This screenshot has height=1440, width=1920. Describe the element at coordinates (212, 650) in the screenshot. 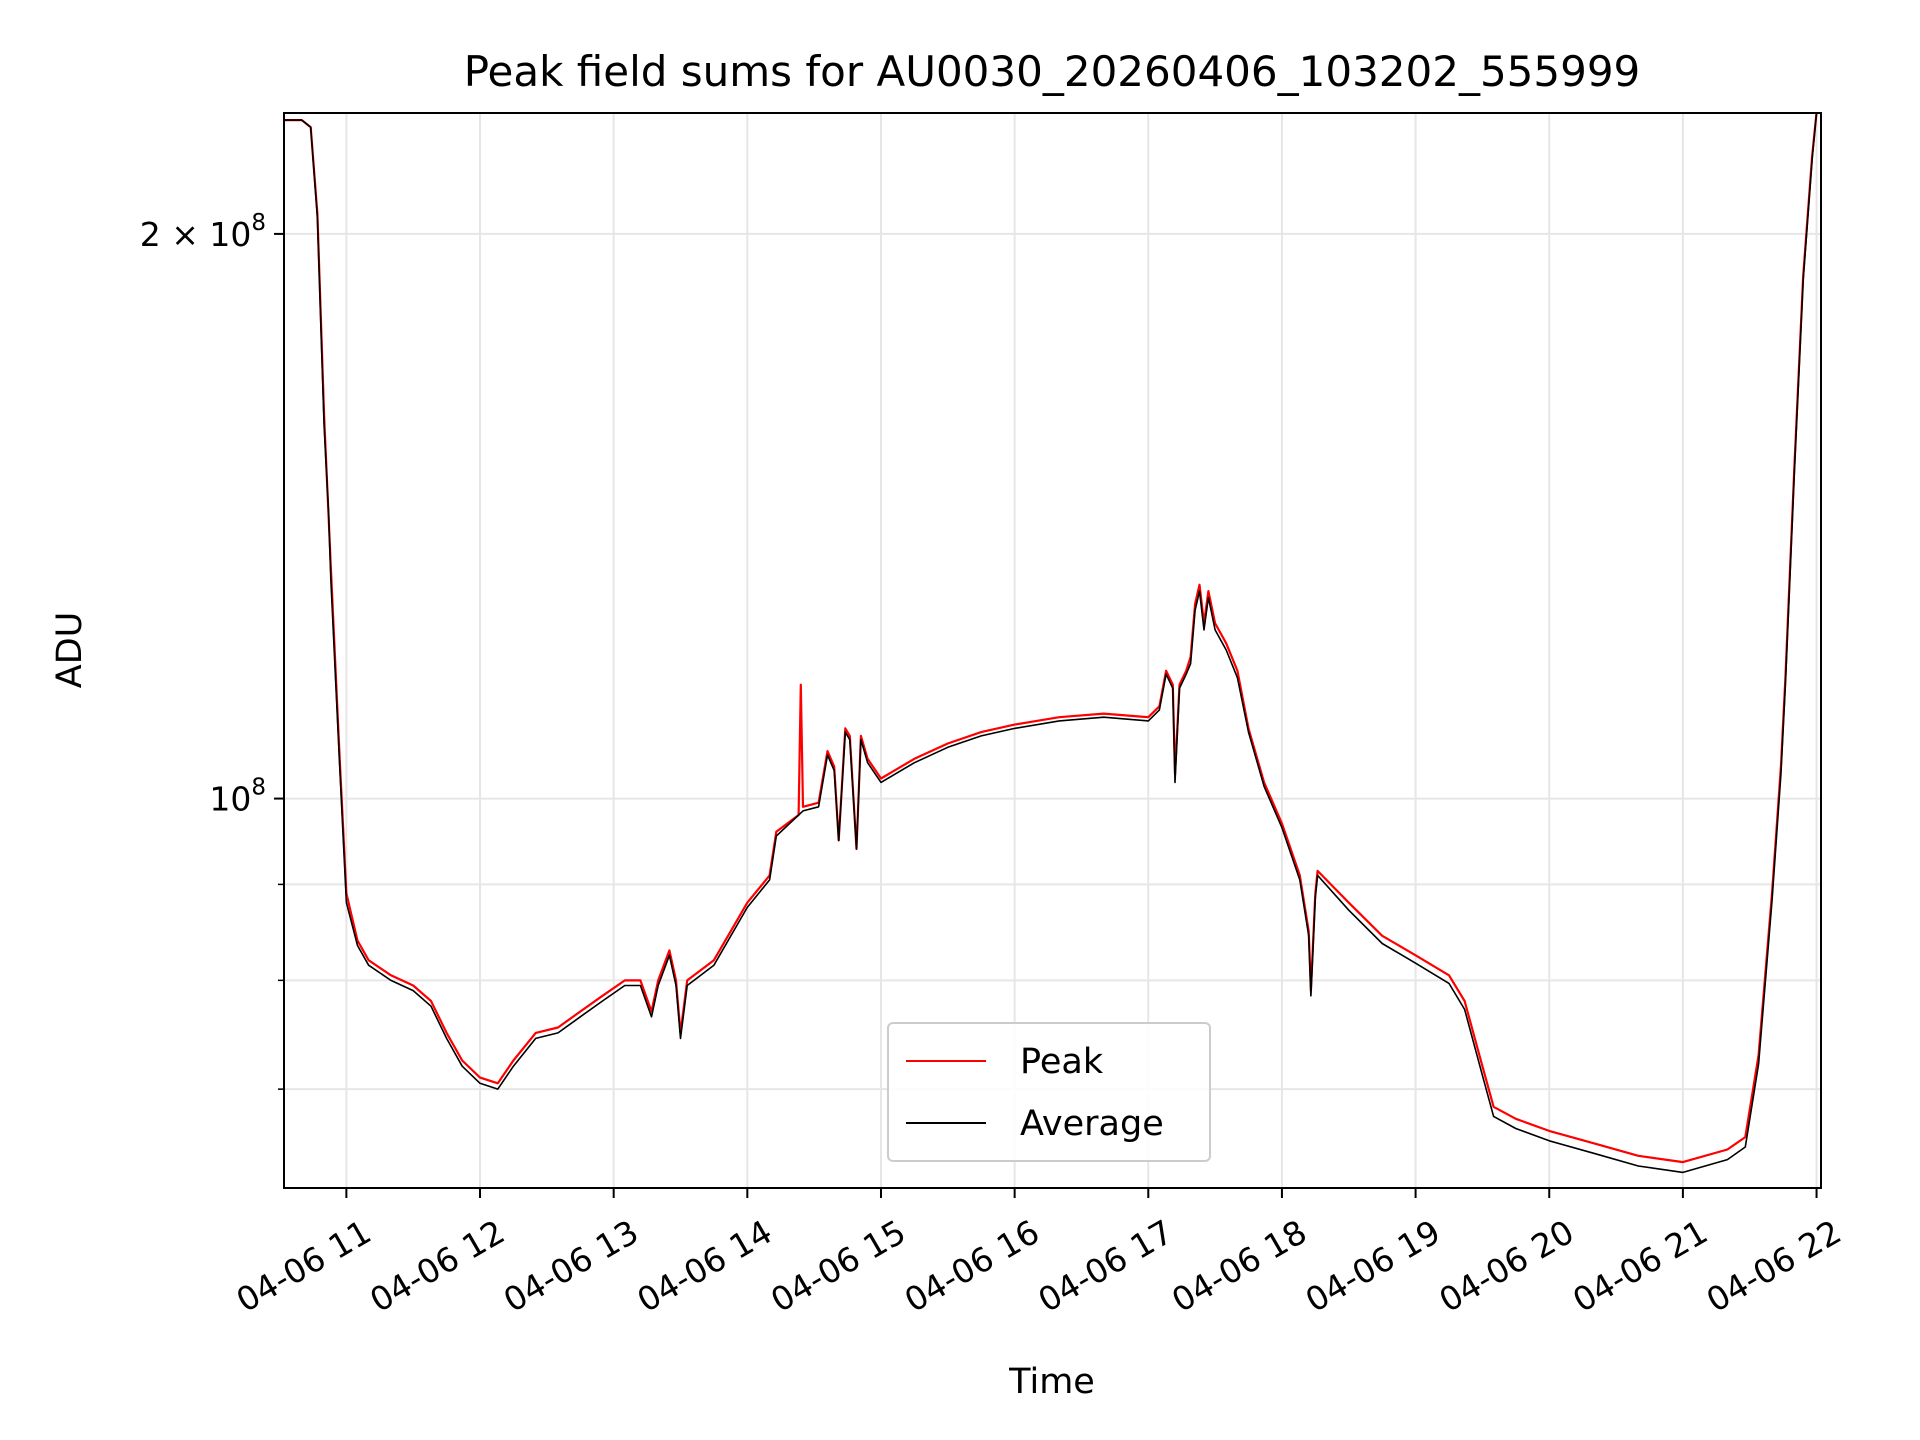

I see `y-axis: 108 2 × 108` at that location.